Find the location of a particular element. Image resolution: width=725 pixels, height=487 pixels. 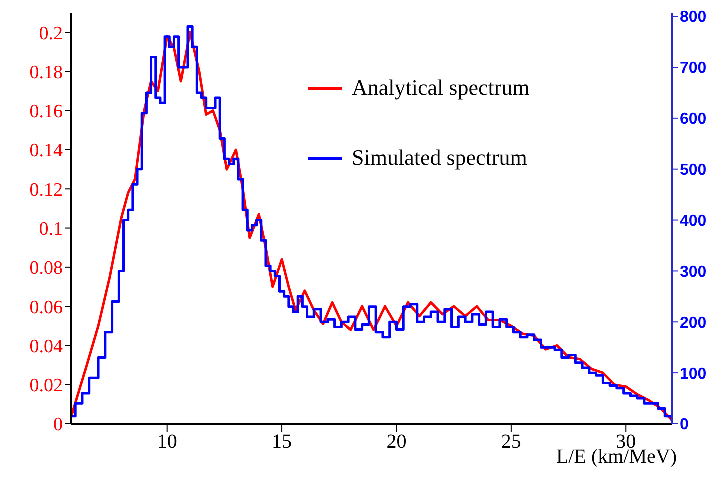

y2-tick-label: 400 is located at coordinates (693, 221).